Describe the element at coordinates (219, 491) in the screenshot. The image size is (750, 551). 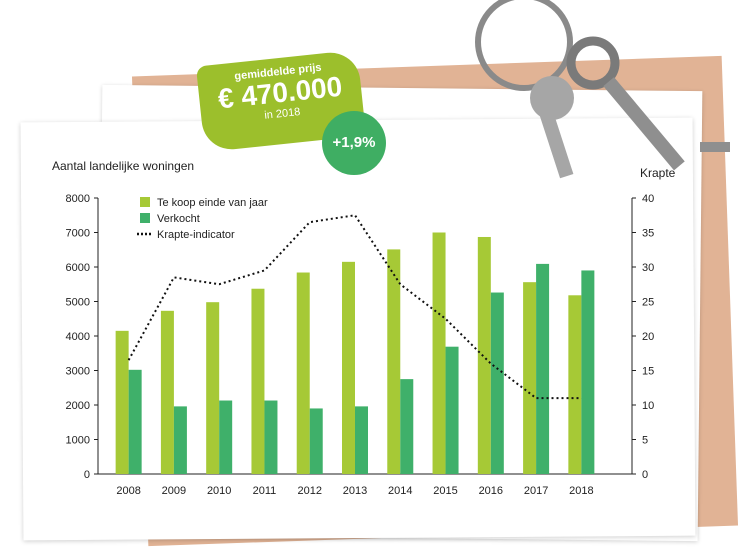
I see `x-tick-label: 2010` at that location.